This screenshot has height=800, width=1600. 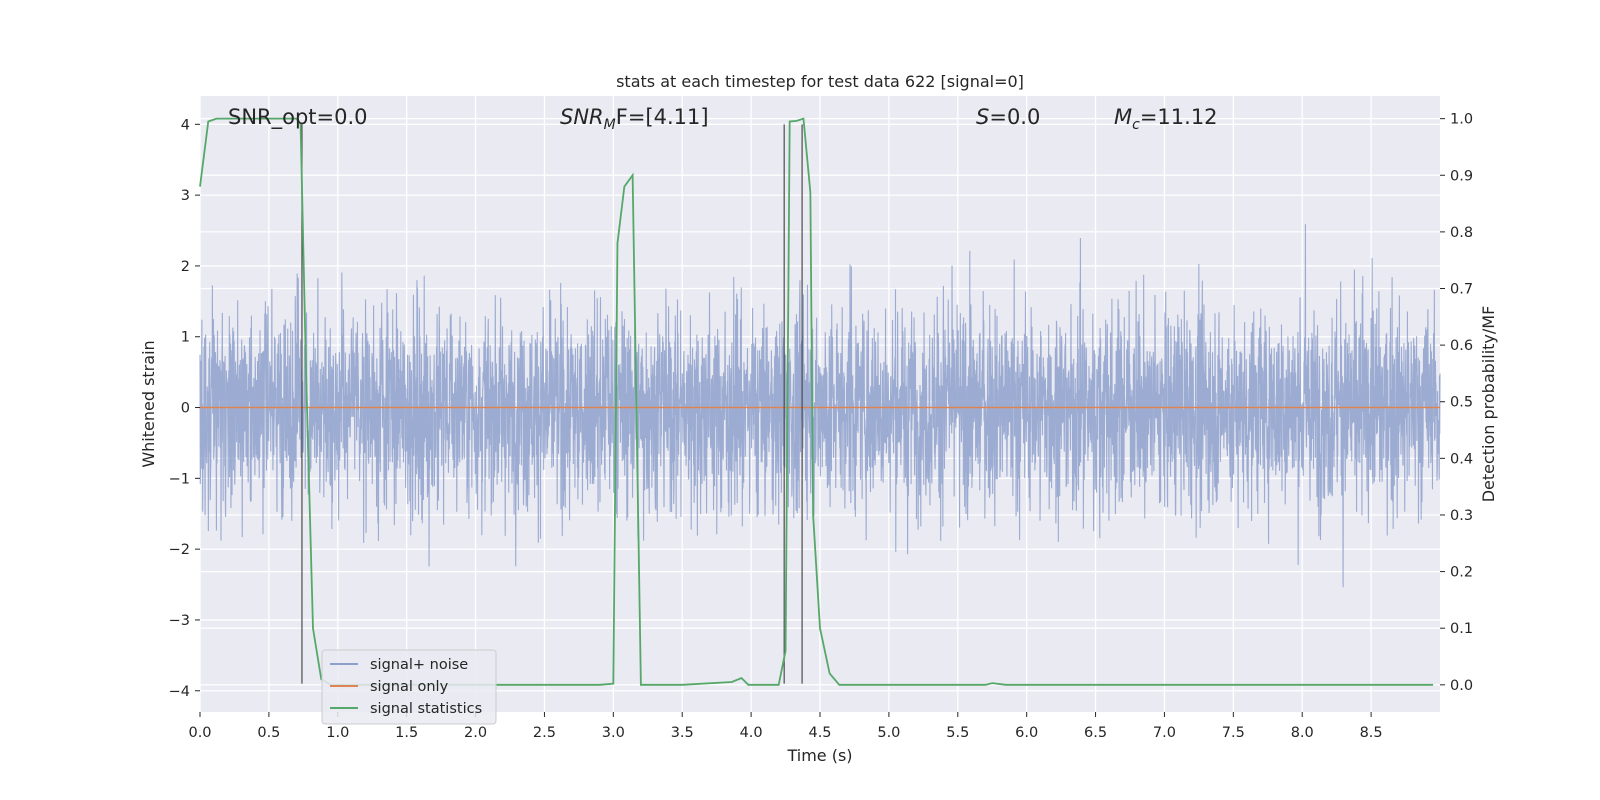 What do you see at coordinates (1136, 125) in the screenshot?
I see `mc-sub: c` at bounding box center [1136, 125].